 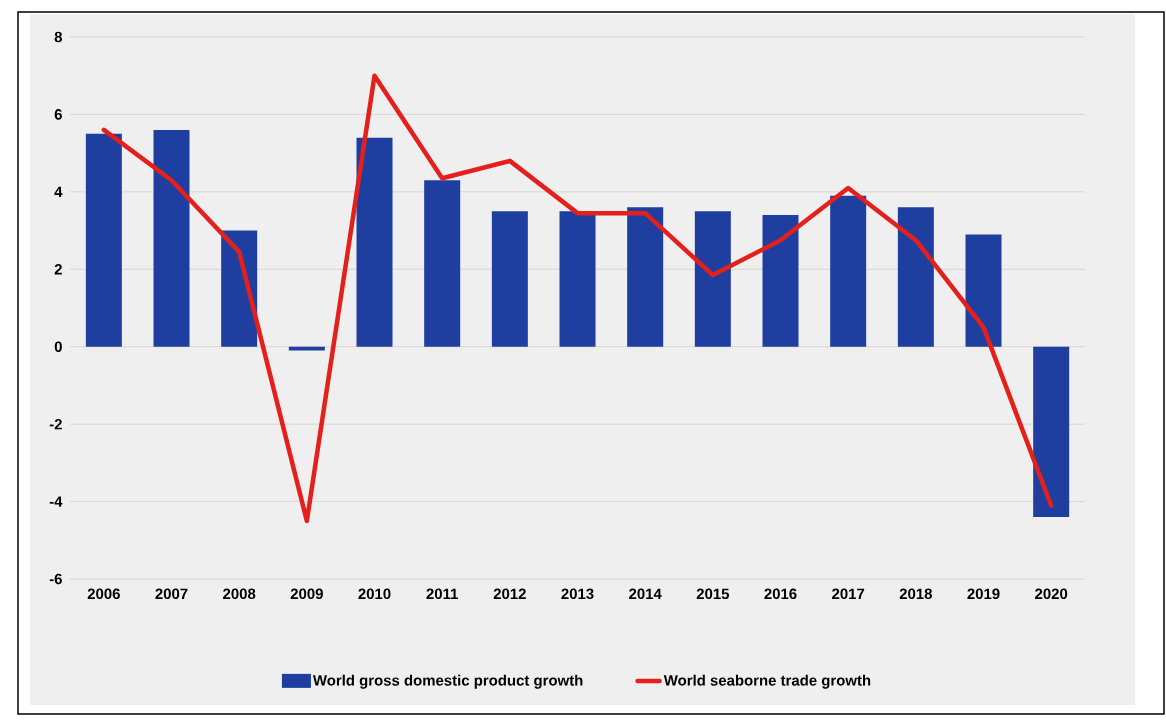 I want to click on legend-label: World seaborne trade growth, so click(x=767, y=681).